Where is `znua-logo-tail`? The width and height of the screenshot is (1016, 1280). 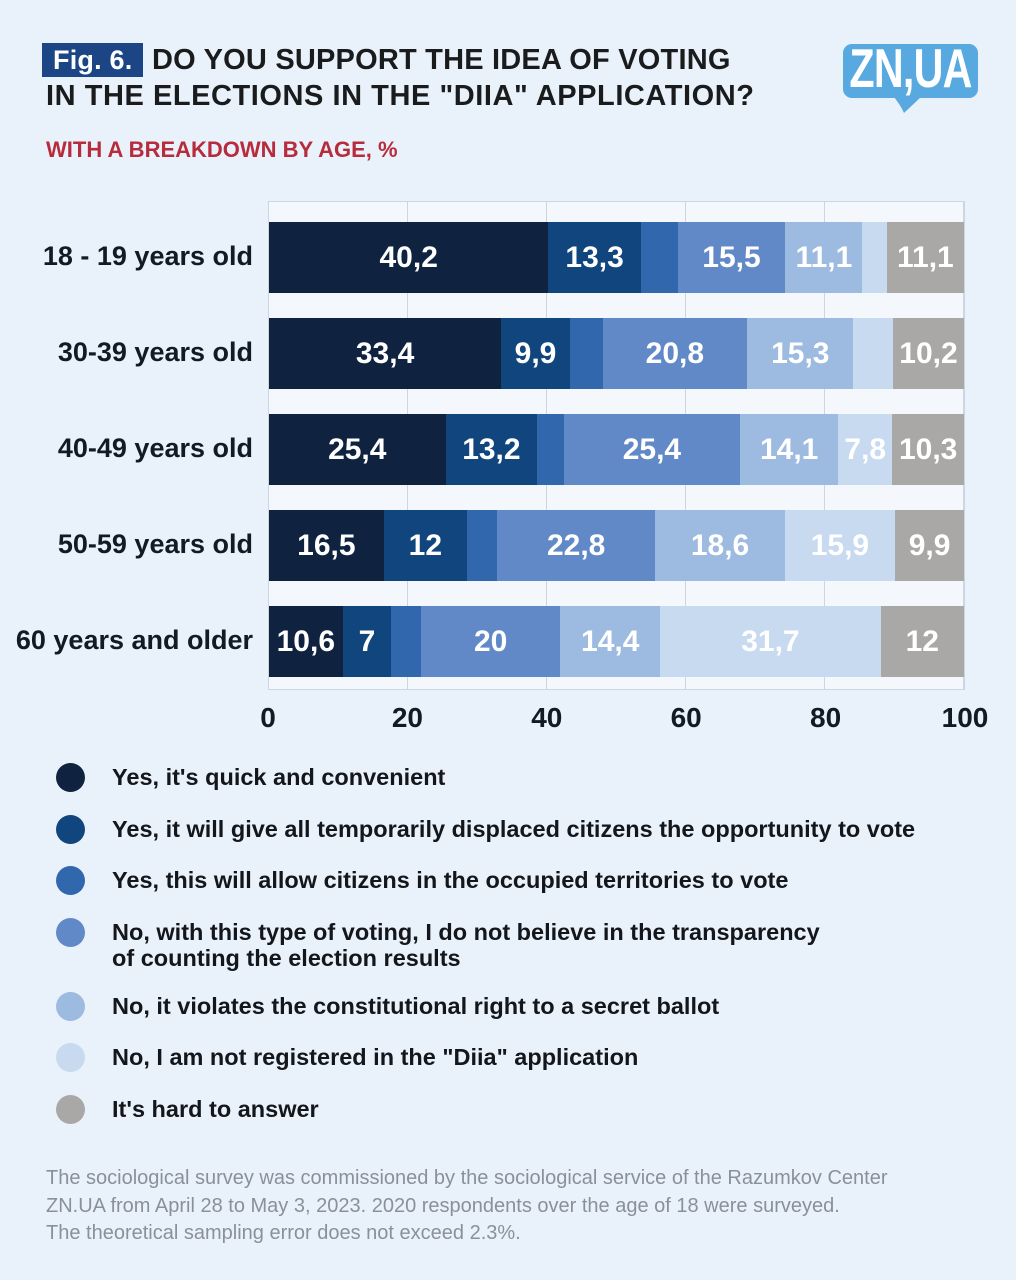 znua-logo-tail is located at coordinates (907, 104).